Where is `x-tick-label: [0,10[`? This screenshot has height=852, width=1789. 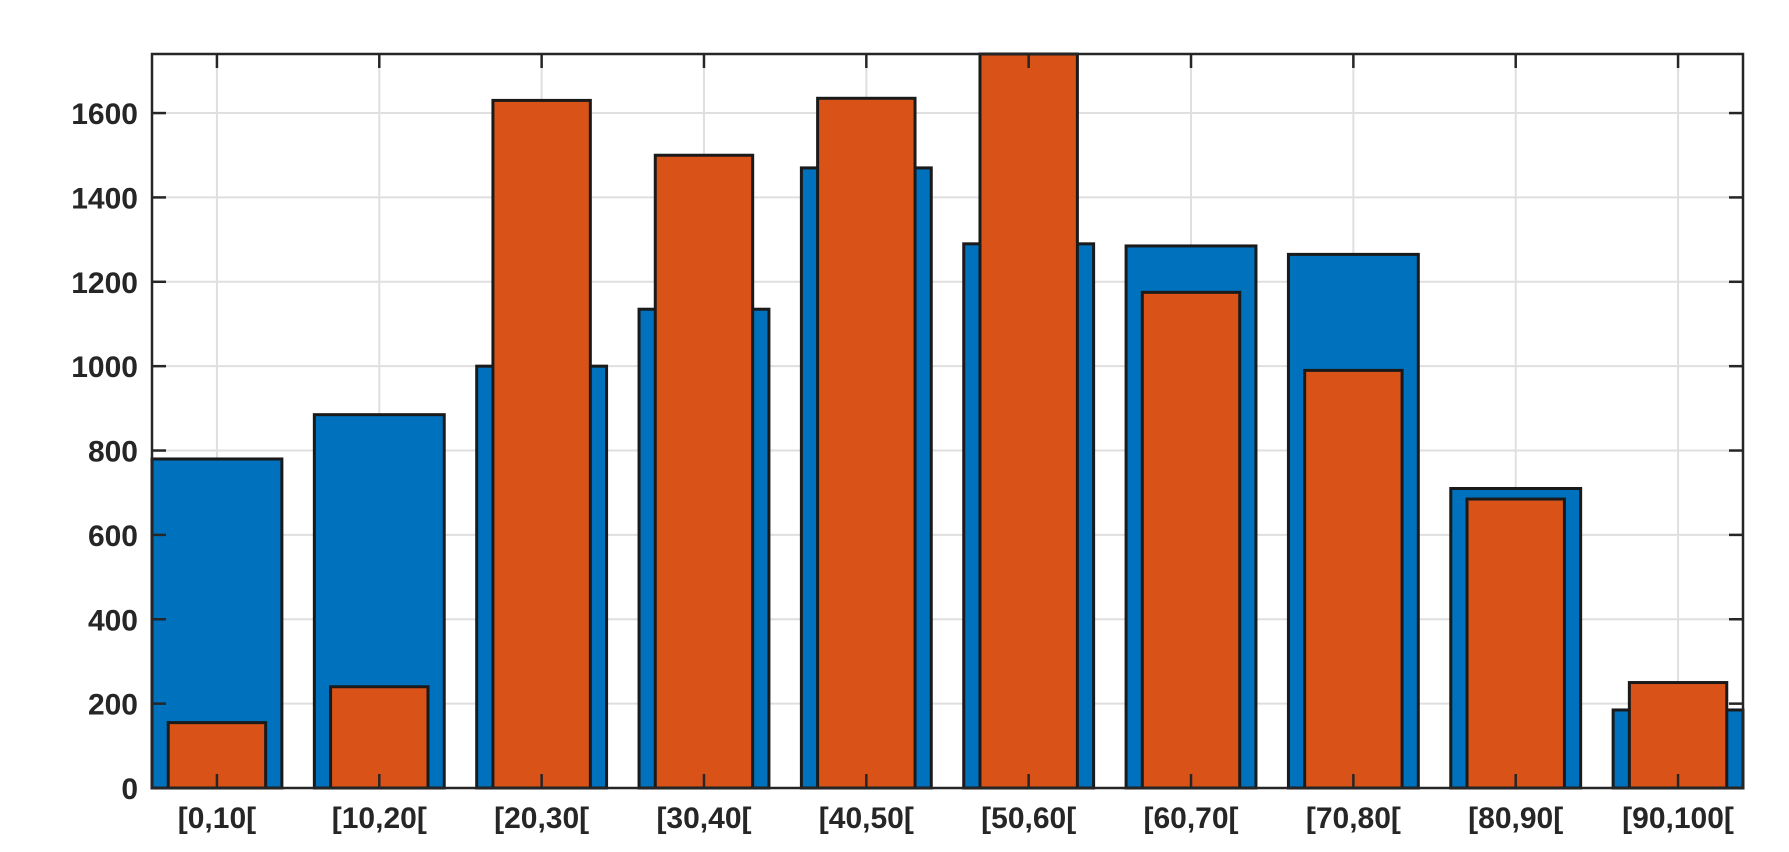 x-tick-label: [0,10[ is located at coordinates (217, 818).